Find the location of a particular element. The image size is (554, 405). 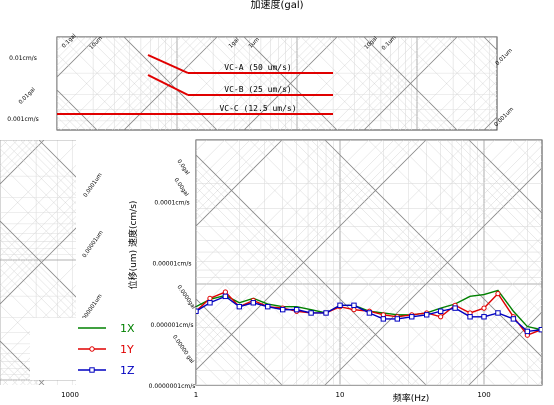

vc-criterion-label: VC-A (50 um/s) is located at coordinates (257, 67).